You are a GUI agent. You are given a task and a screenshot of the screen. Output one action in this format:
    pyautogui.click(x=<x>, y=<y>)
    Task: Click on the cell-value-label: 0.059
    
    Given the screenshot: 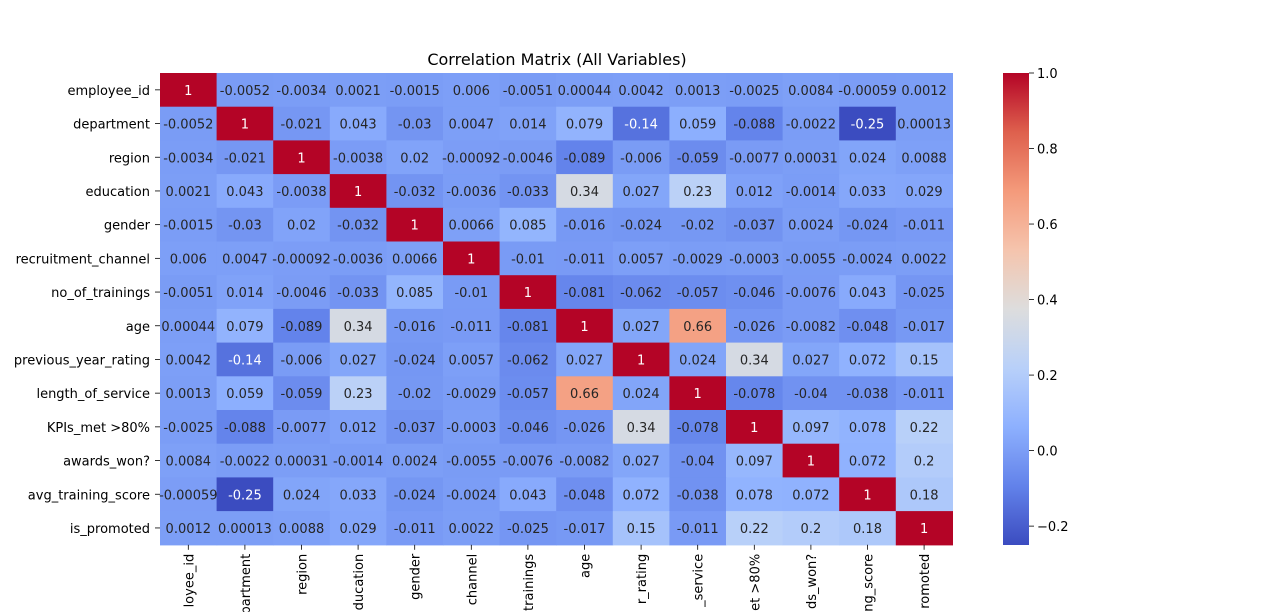 What is the action you would take?
    pyautogui.click(x=697, y=125)
    